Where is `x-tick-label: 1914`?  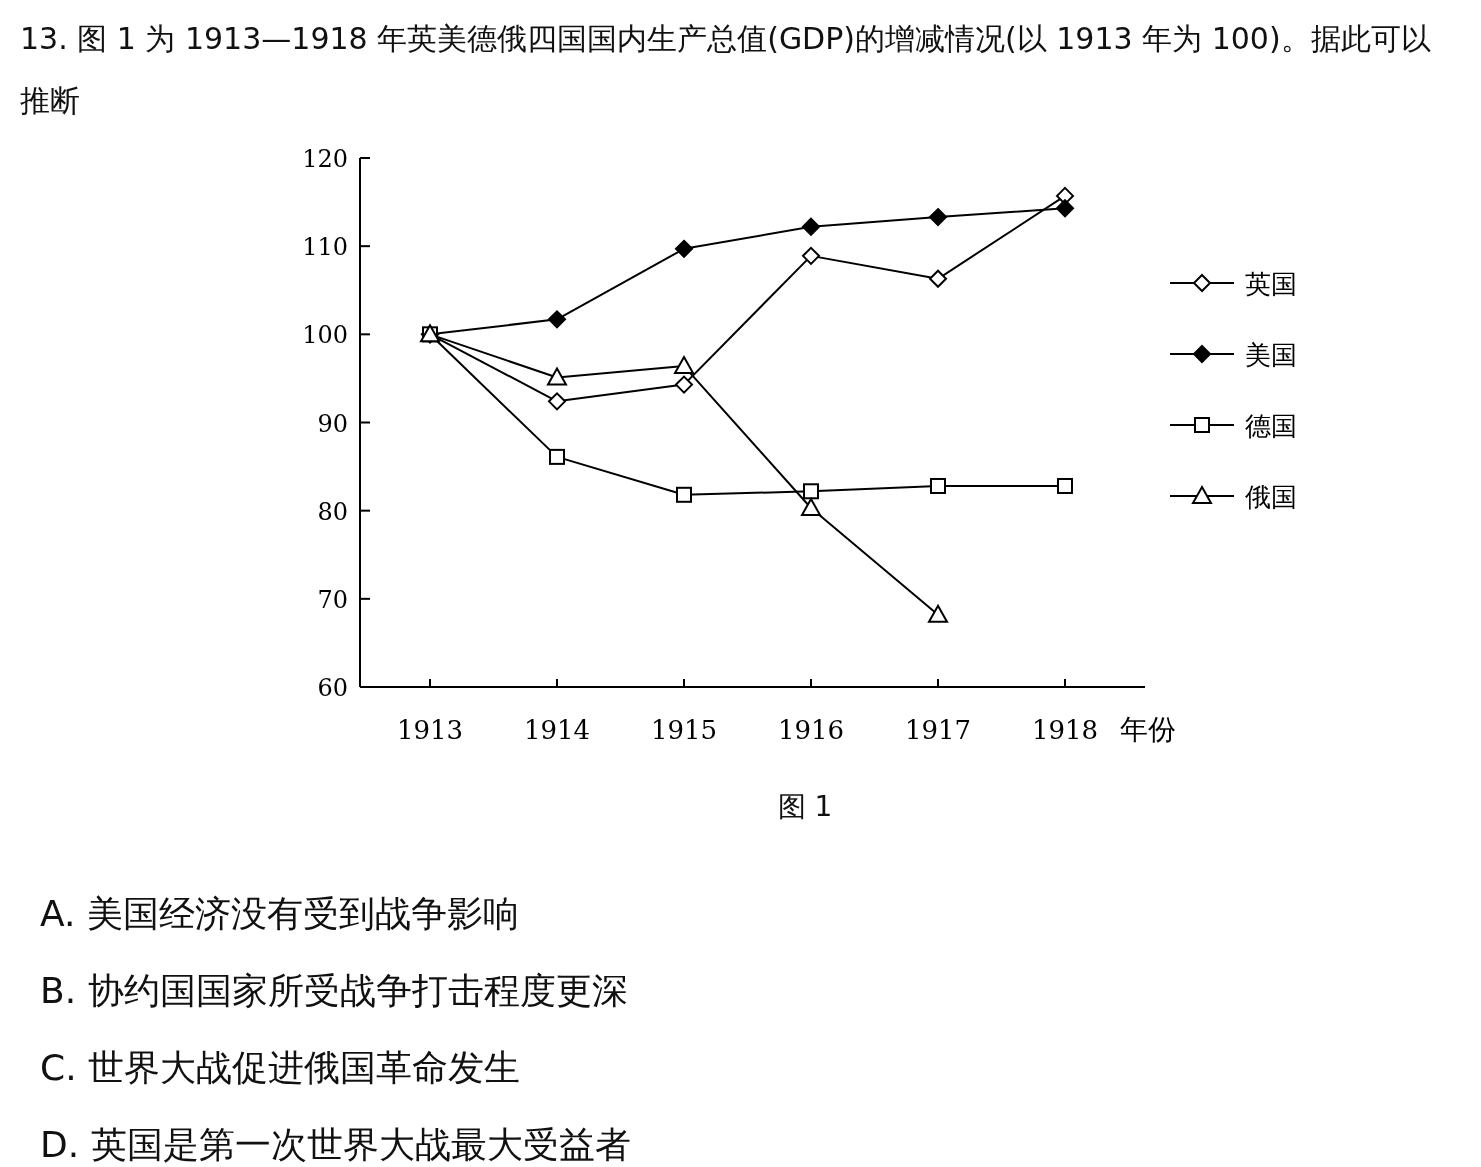
x-tick-label: 1914 is located at coordinates (557, 730).